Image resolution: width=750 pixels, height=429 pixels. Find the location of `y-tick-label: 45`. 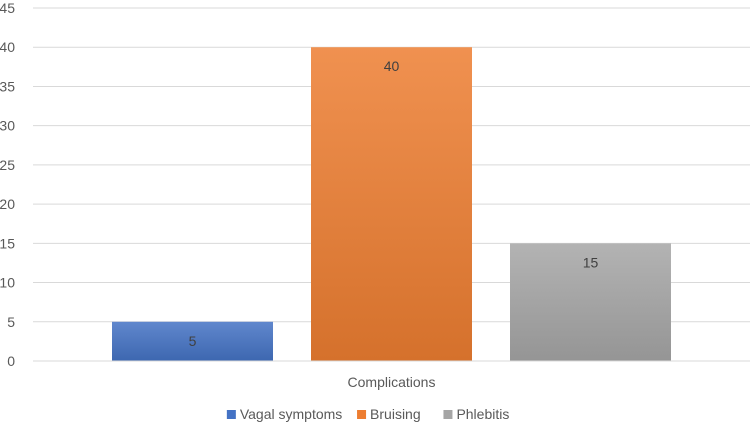

y-tick-label: 45 is located at coordinates (7, 8).